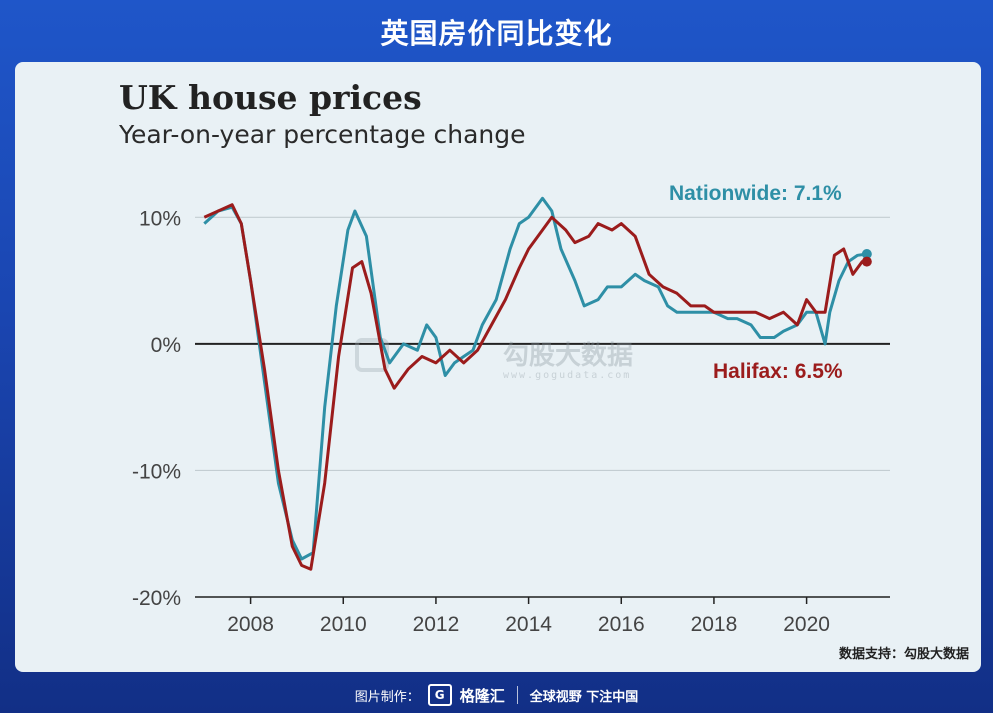  What do you see at coordinates (517, 695) in the screenshot?
I see `footer-divider` at bounding box center [517, 695].